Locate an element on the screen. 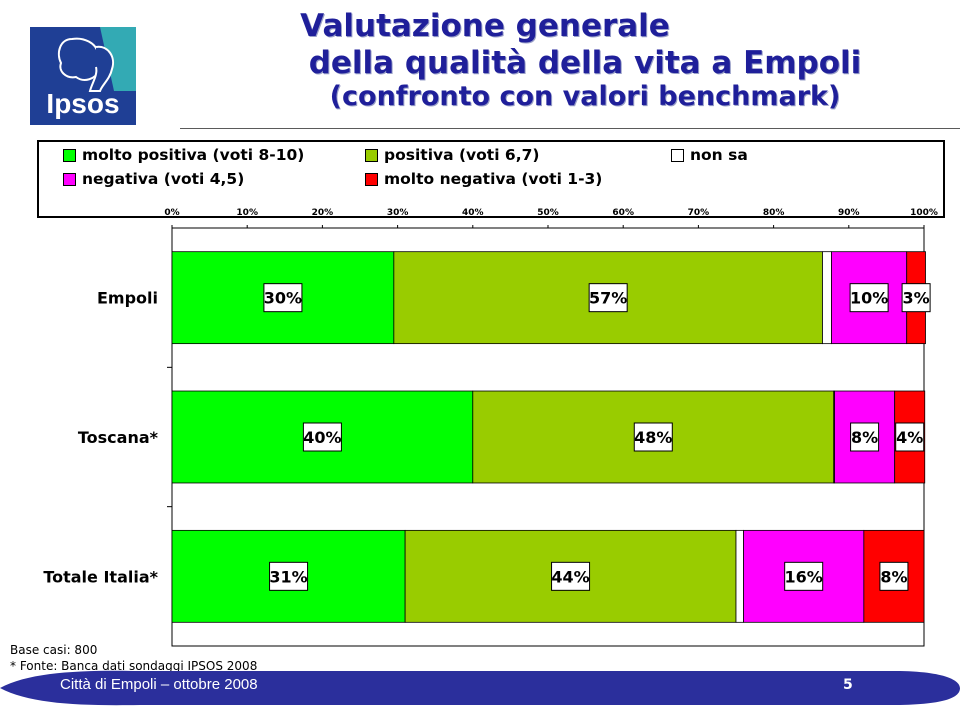 The height and width of the screenshot is (720, 960). x-tick-label: 0% is located at coordinates (171, 213).